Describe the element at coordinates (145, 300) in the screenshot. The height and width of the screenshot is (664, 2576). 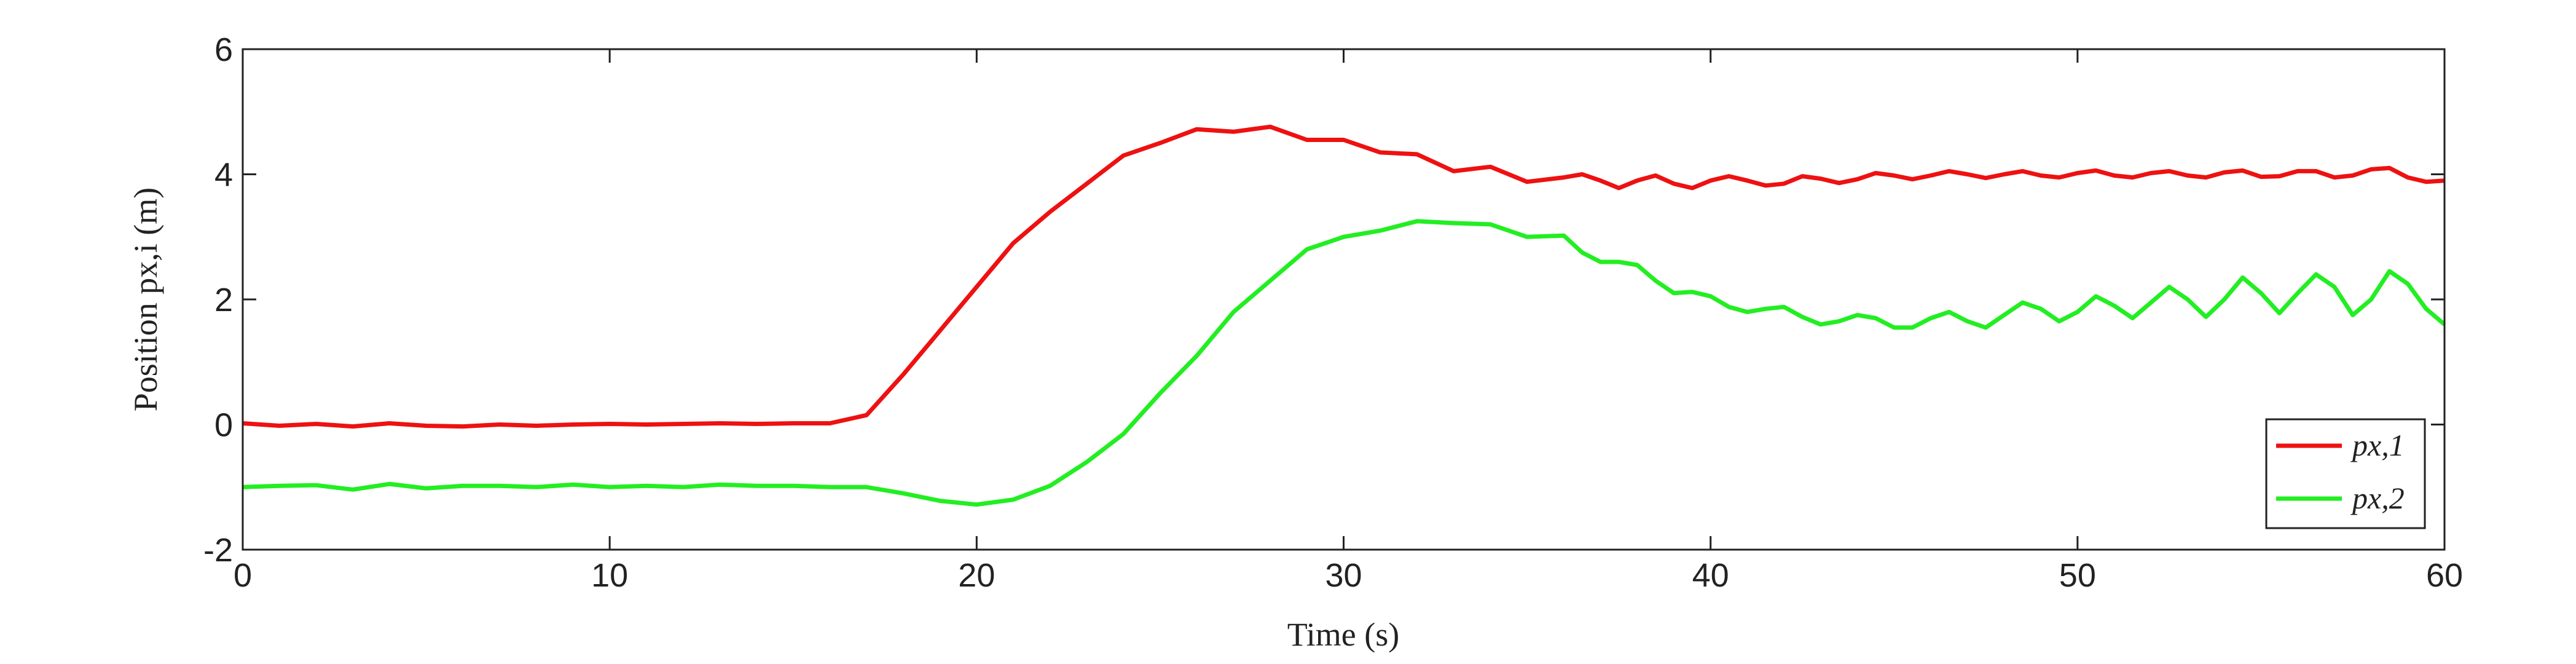
I see `y-axis-label: Position px,i (m)` at that location.